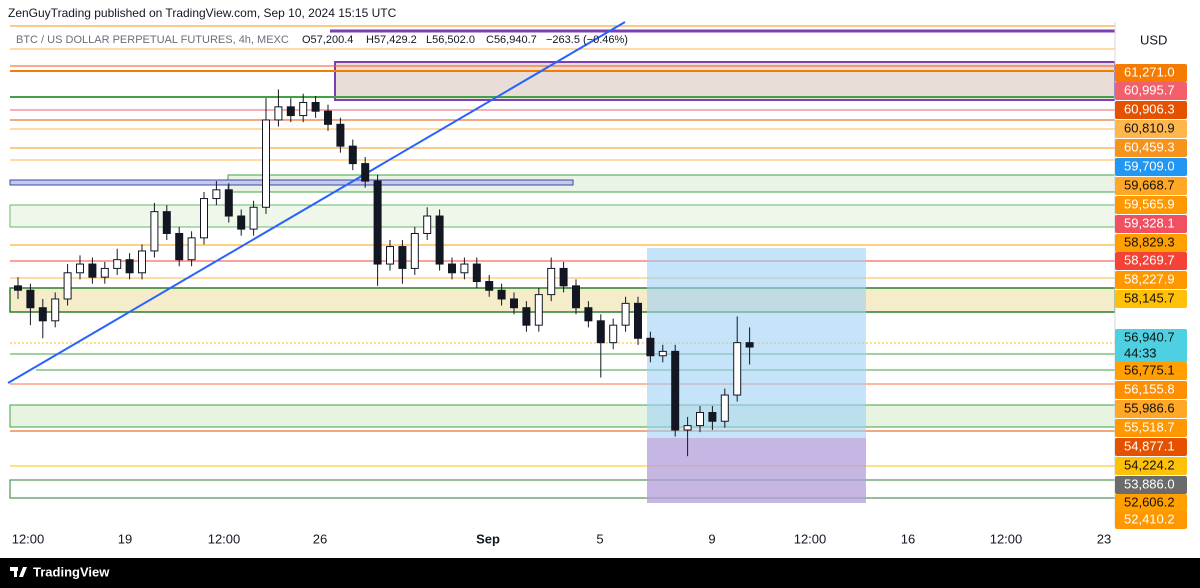 The width and height of the screenshot is (1200, 588). I want to click on price-label: 58,145.7, so click(1149, 297).